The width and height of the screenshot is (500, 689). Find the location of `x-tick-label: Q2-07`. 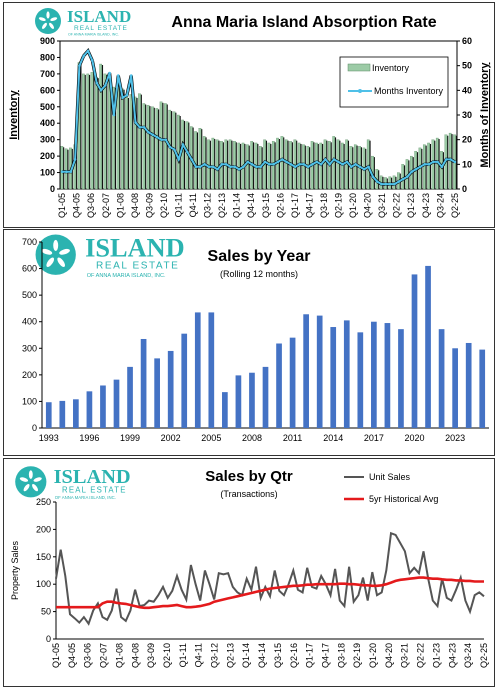

x-tick-label: Q2-07 is located at coordinates (104, 655).